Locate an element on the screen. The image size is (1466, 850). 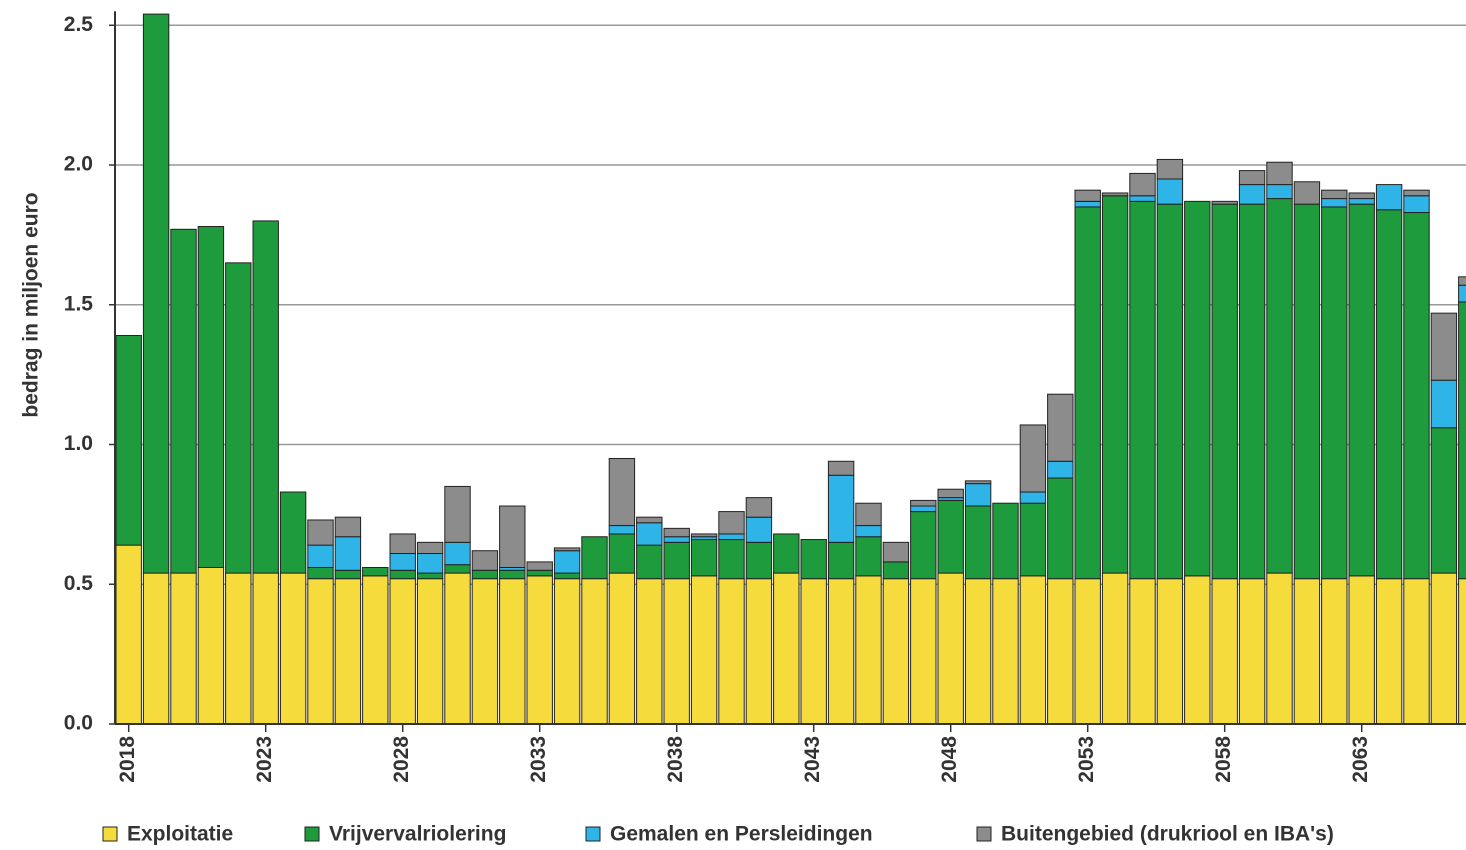
legend-label: Buitengebied (drukriool en IBA's) is located at coordinates (1167, 834).